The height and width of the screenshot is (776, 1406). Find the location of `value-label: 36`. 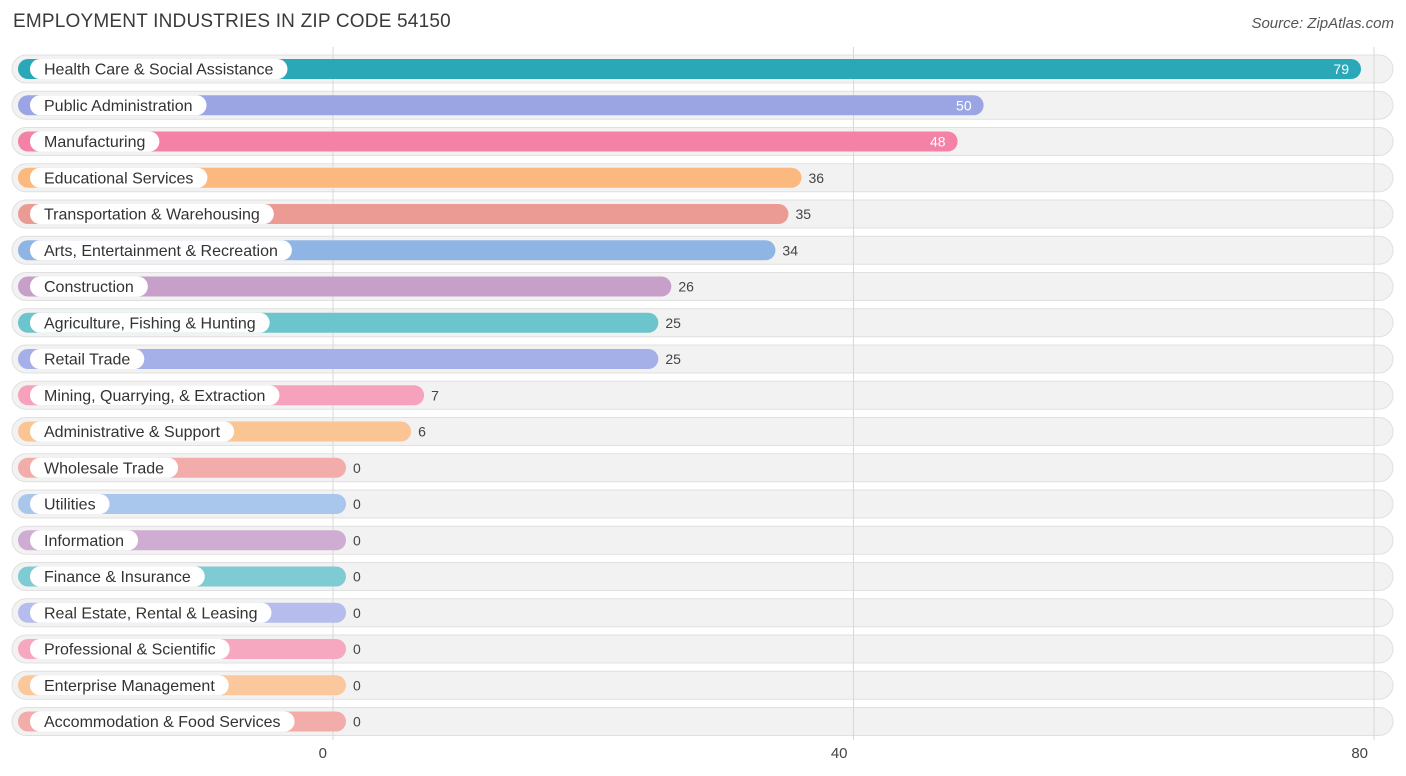

value-label: 36 is located at coordinates (816, 178).